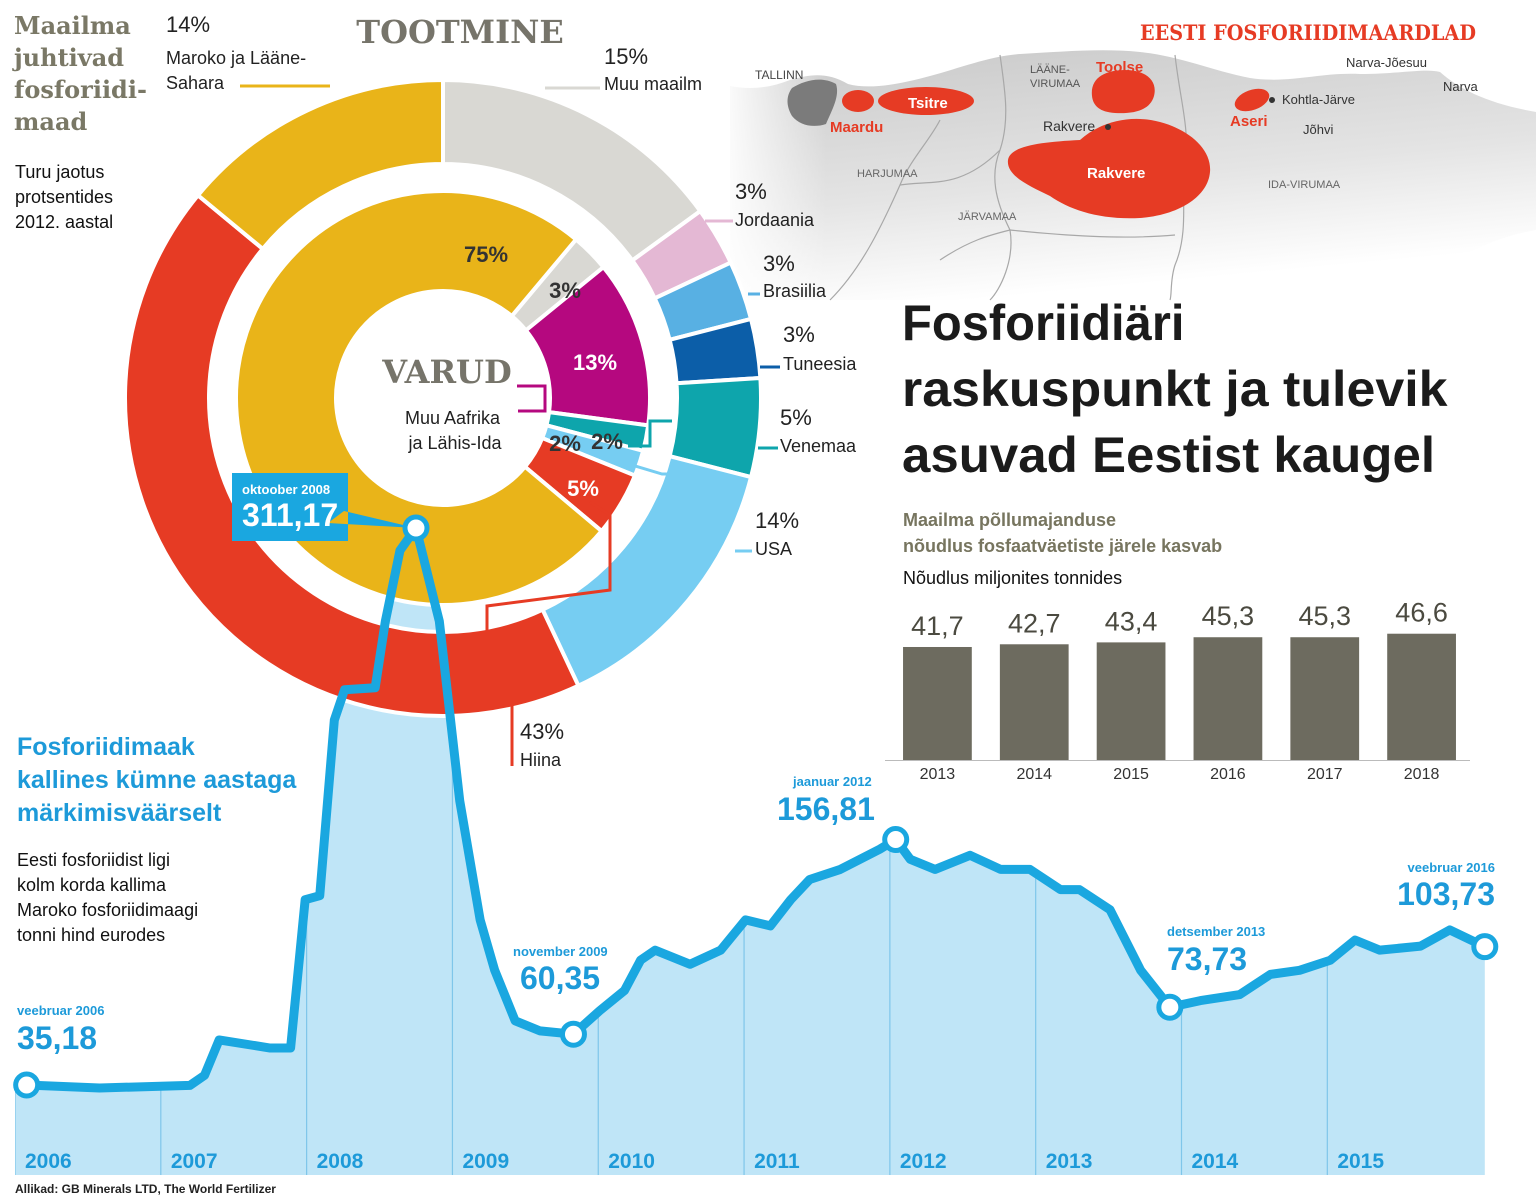 This screenshot has width=1536, height=1201. Describe the element at coordinates (887, 174) in the screenshot. I see `map-label: HARJUMAA` at that location.